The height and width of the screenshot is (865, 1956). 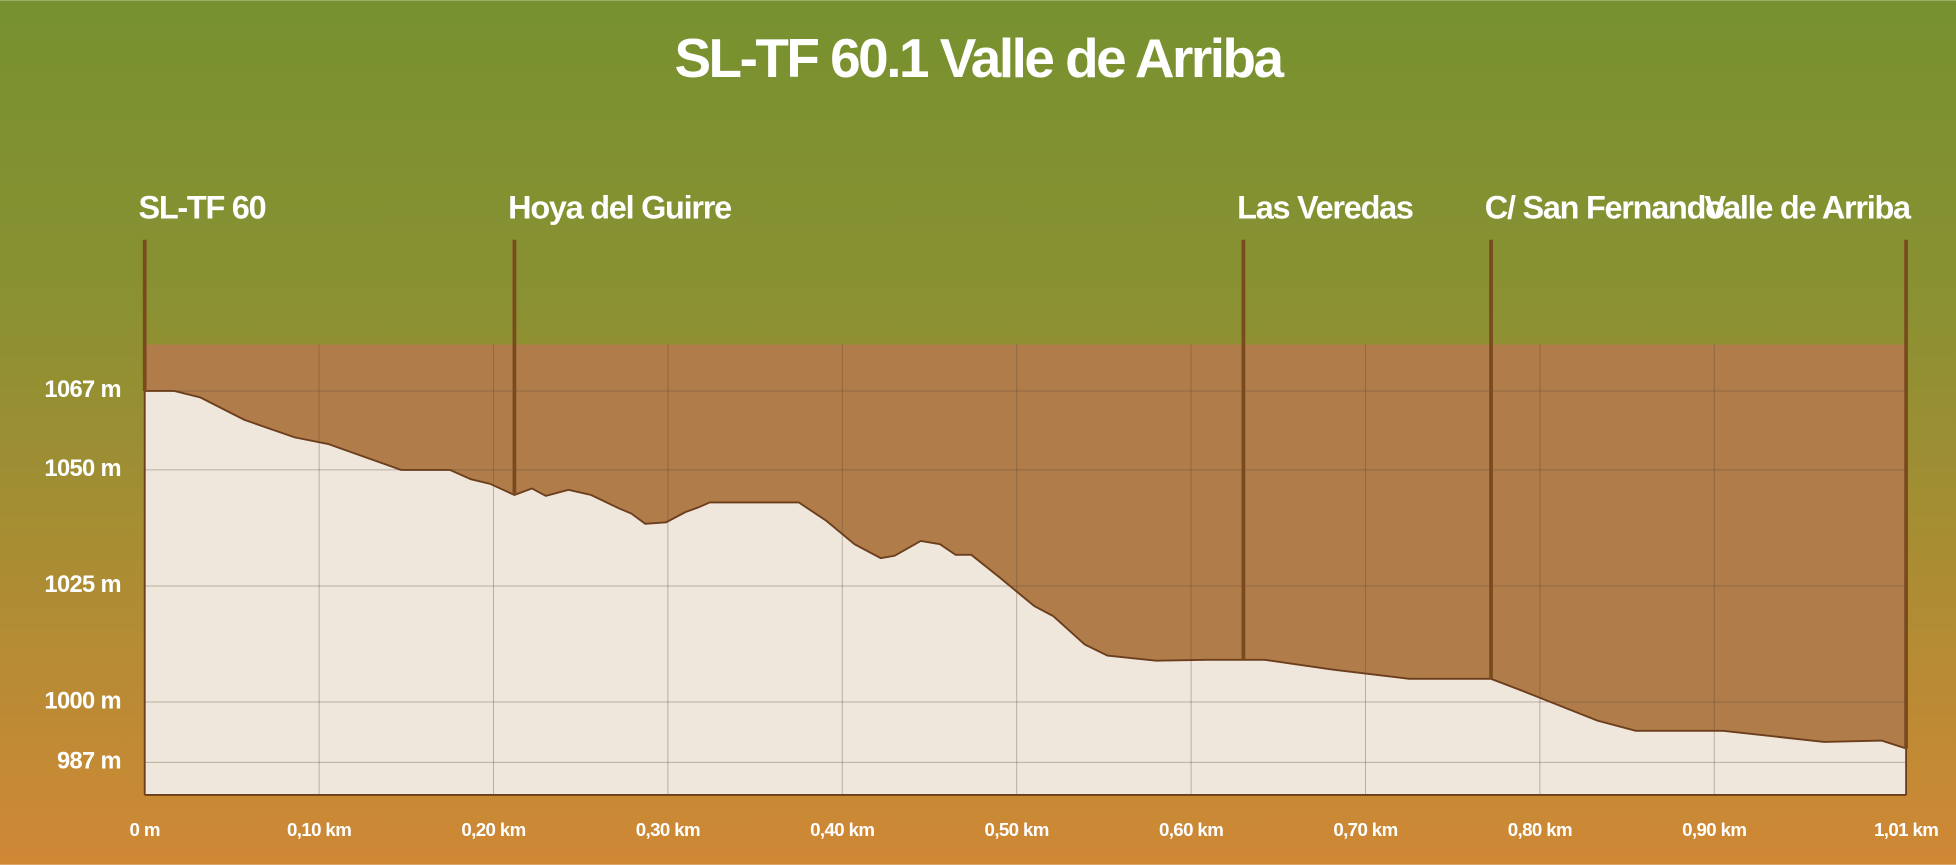 What do you see at coordinates (82, 701) in the screenshot?
I see `y-tick-label: 1000 m` at bounding box center [82, 701].